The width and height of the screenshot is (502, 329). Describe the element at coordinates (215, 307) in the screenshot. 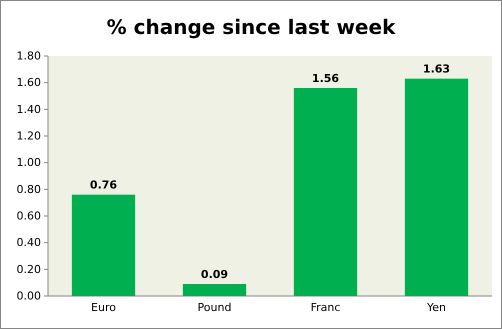

I see `x-tick-label: Pound` at that location.